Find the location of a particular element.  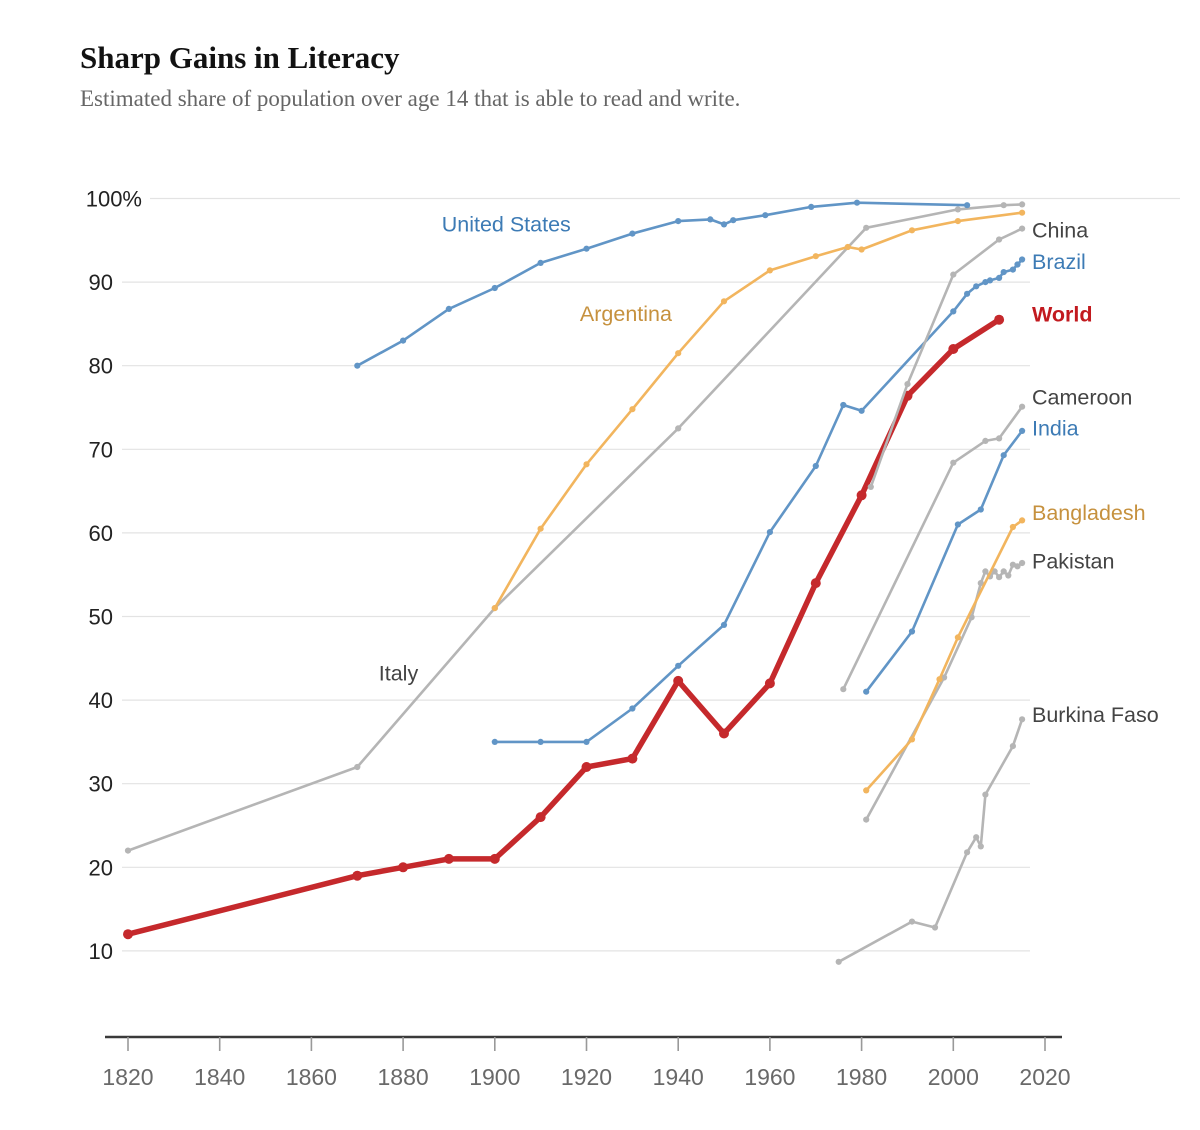

series-marker-argentina-1977 is located at coordinates (847, 247).